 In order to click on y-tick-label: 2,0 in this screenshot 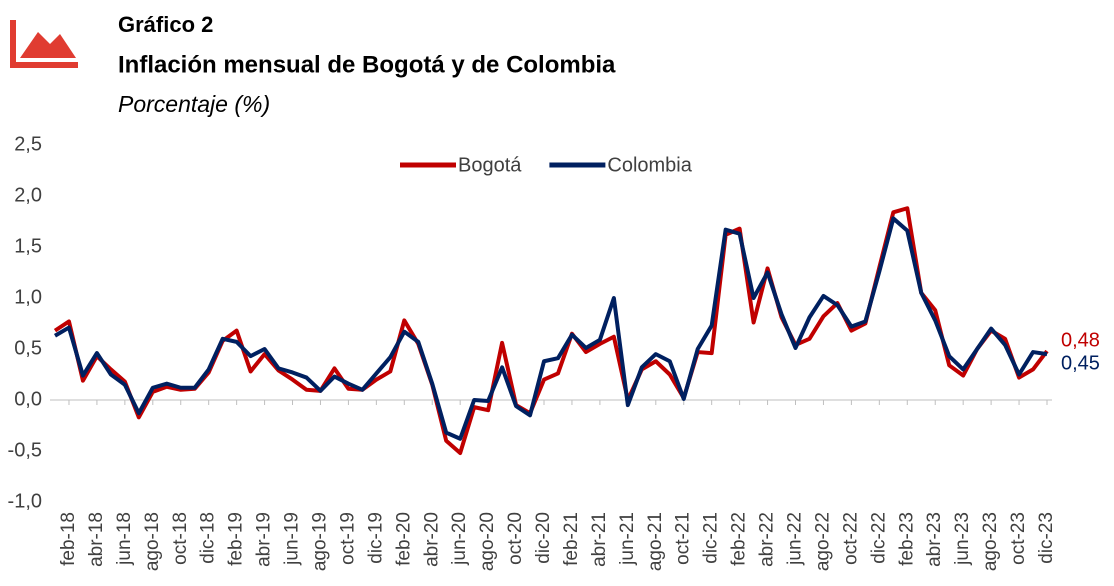, I will do `click(28, 195)`.